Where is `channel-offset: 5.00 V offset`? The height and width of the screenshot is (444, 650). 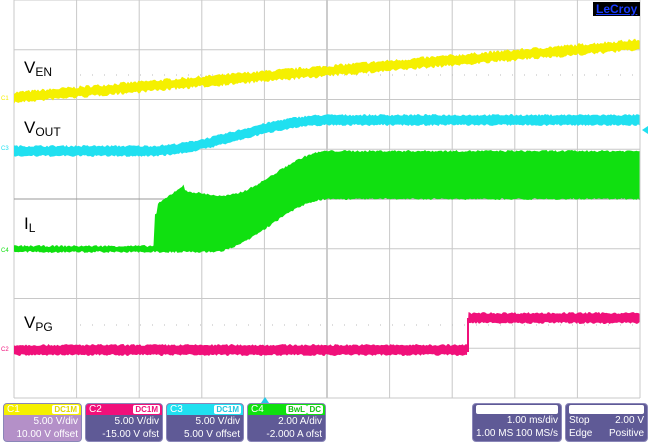
channel-offset: 5.00 V offset is located at coordinates (212, 434).